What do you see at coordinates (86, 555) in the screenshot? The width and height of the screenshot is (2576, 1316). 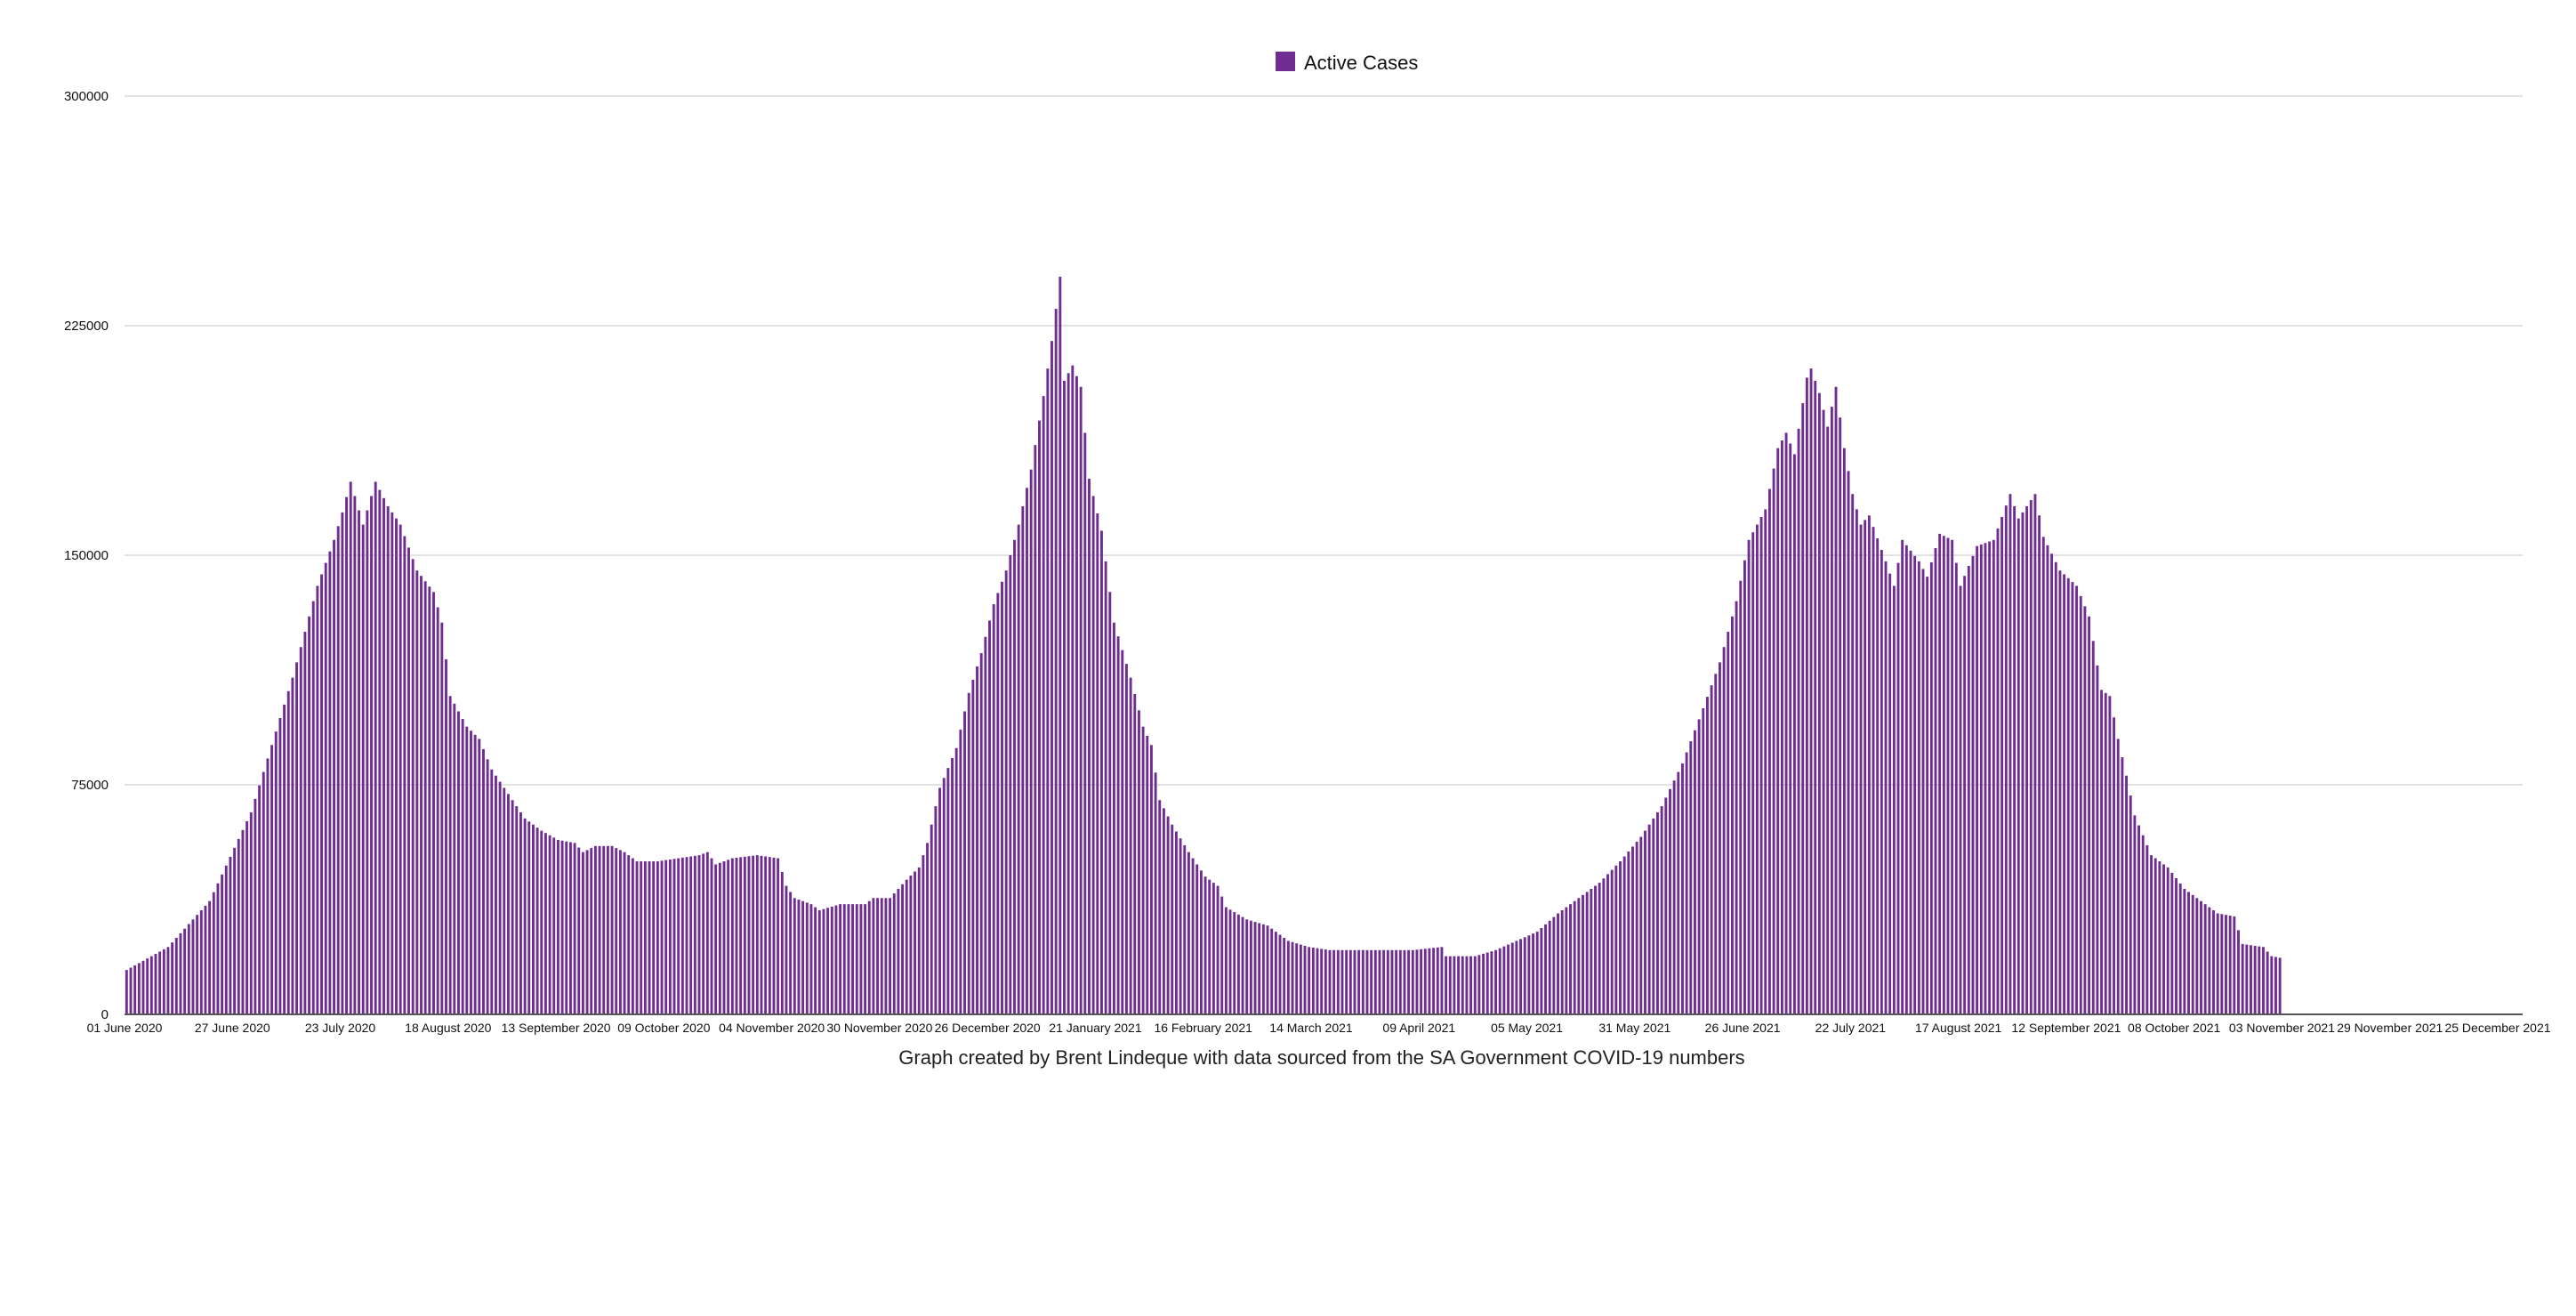 I see `y-tick-label: 150000` at bounding box center [86, 555].